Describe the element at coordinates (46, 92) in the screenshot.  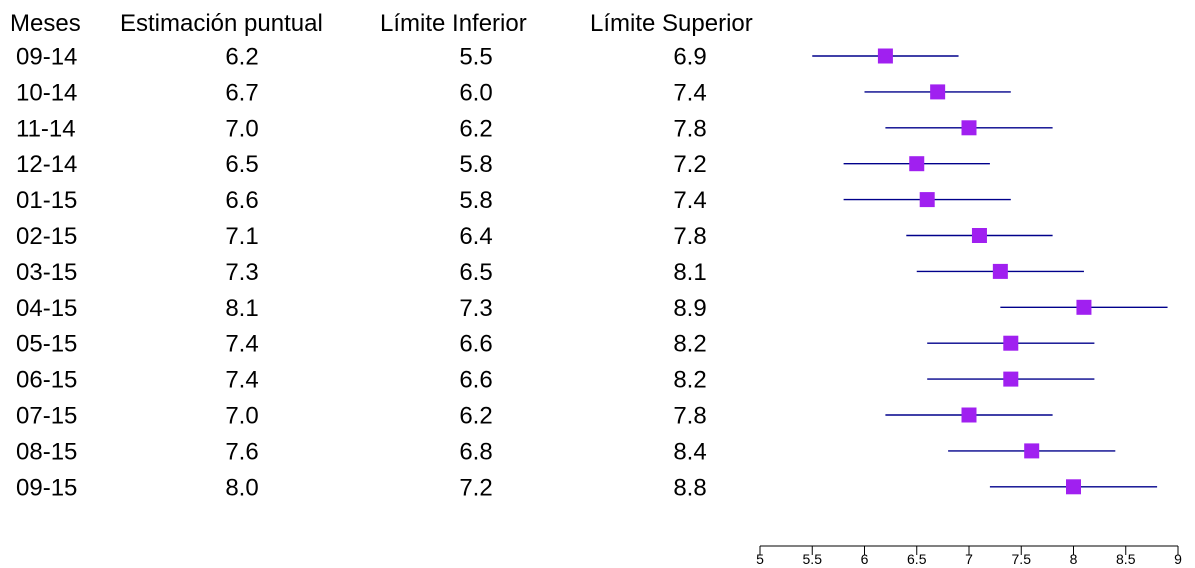
I see `cell-month: 10-14` at that location.